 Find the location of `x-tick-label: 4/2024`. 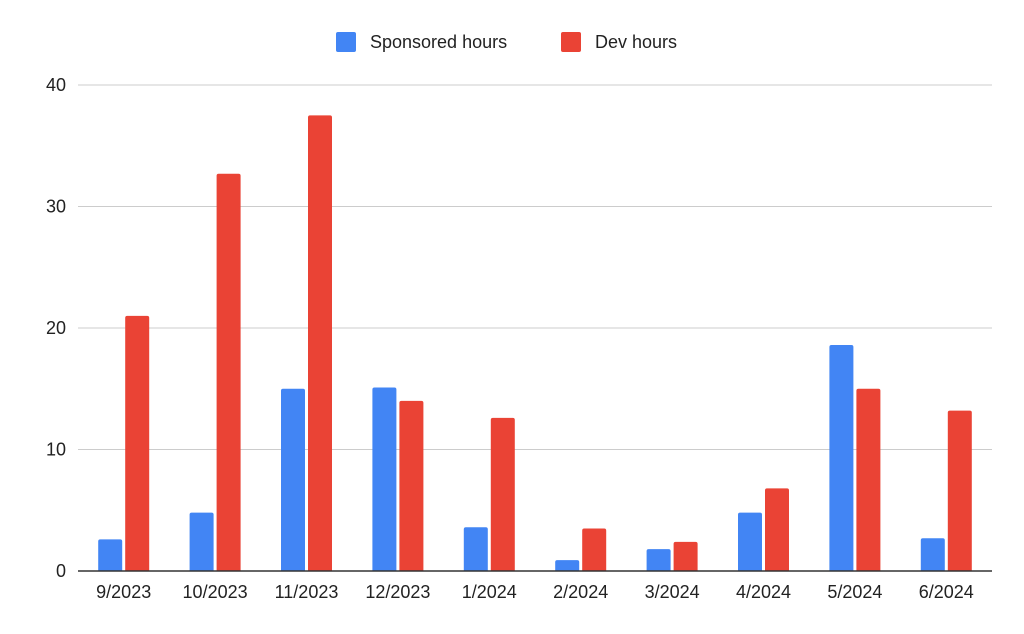

x-tick-label: 4/2024 is located at coordinates (763, 592).